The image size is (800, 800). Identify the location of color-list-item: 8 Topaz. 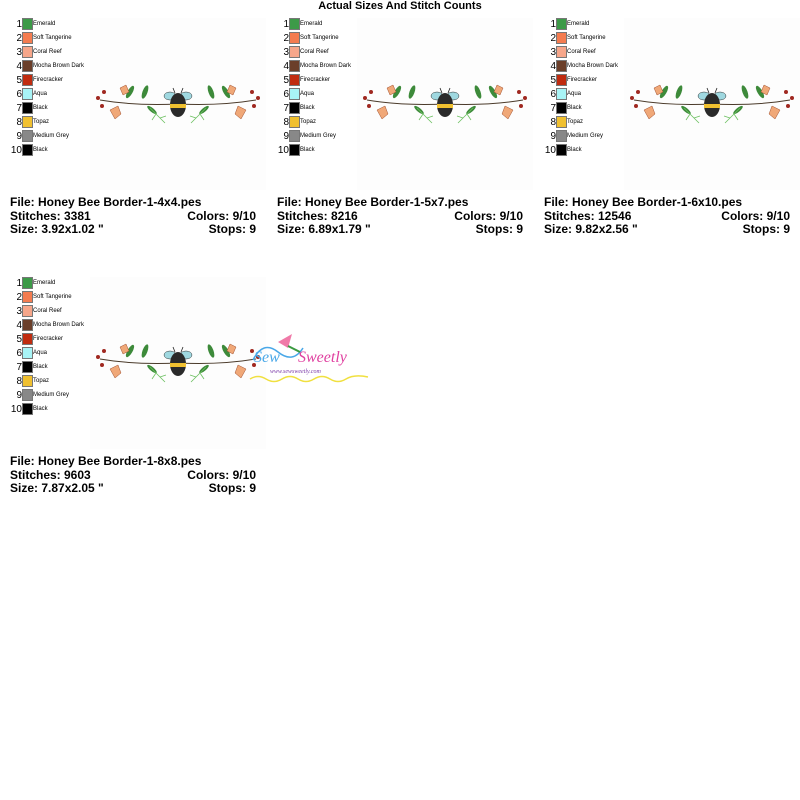
(322, 123).